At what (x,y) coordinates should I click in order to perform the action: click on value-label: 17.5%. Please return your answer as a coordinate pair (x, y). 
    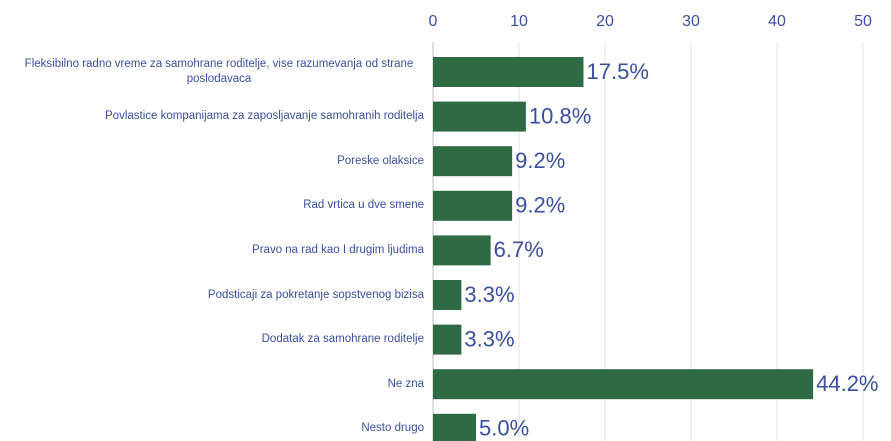
    Looking at the image, I should click on (618, 71).